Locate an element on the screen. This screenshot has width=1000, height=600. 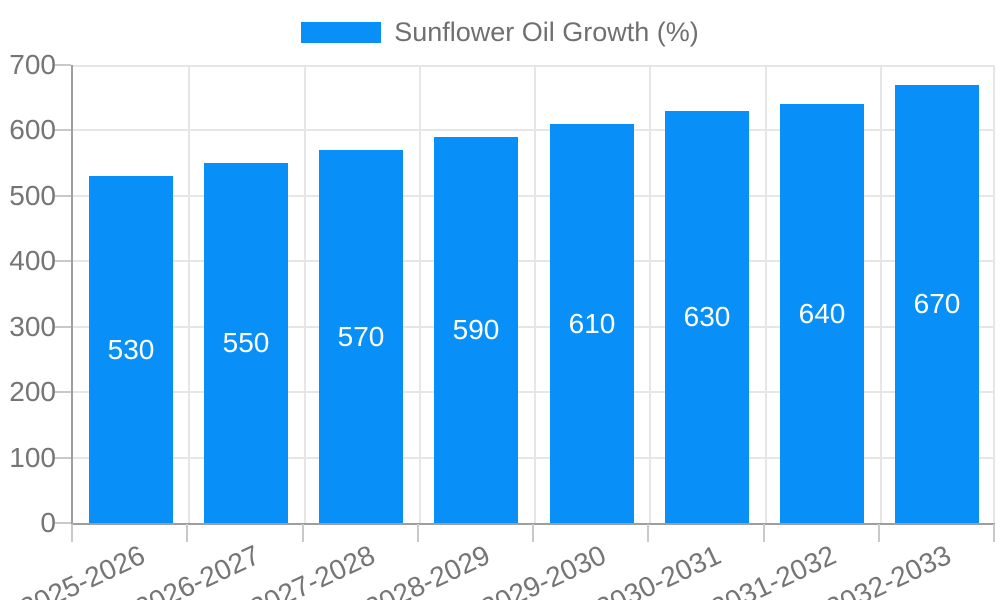
bar-value-label: 610 is located at coordinates (592, 323).